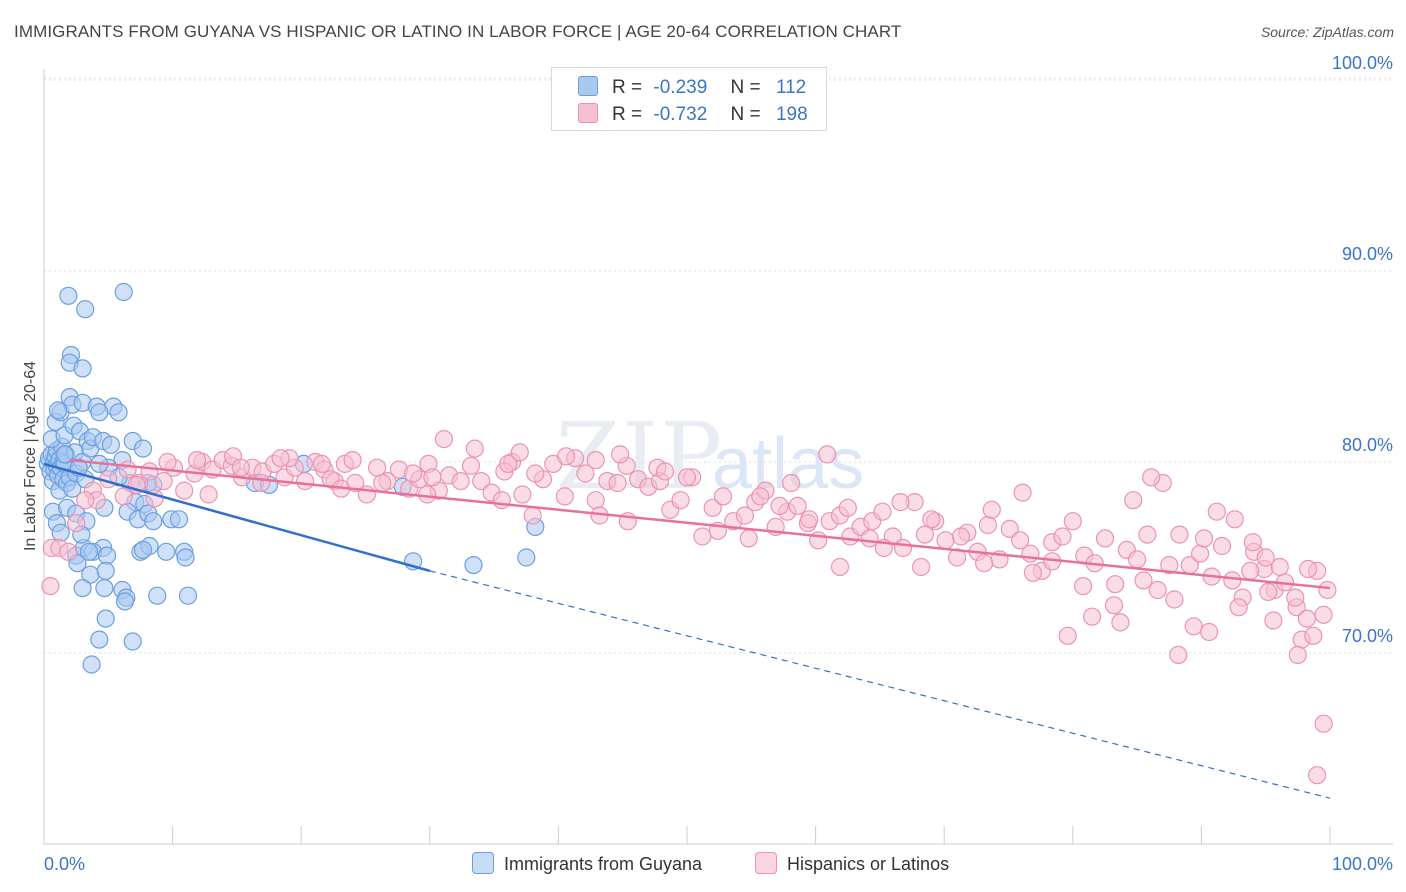  What do you see at coordinates (700, 524) in the screenshot?
I see `trend-line-hispanic` at bounding box center [700, 524].